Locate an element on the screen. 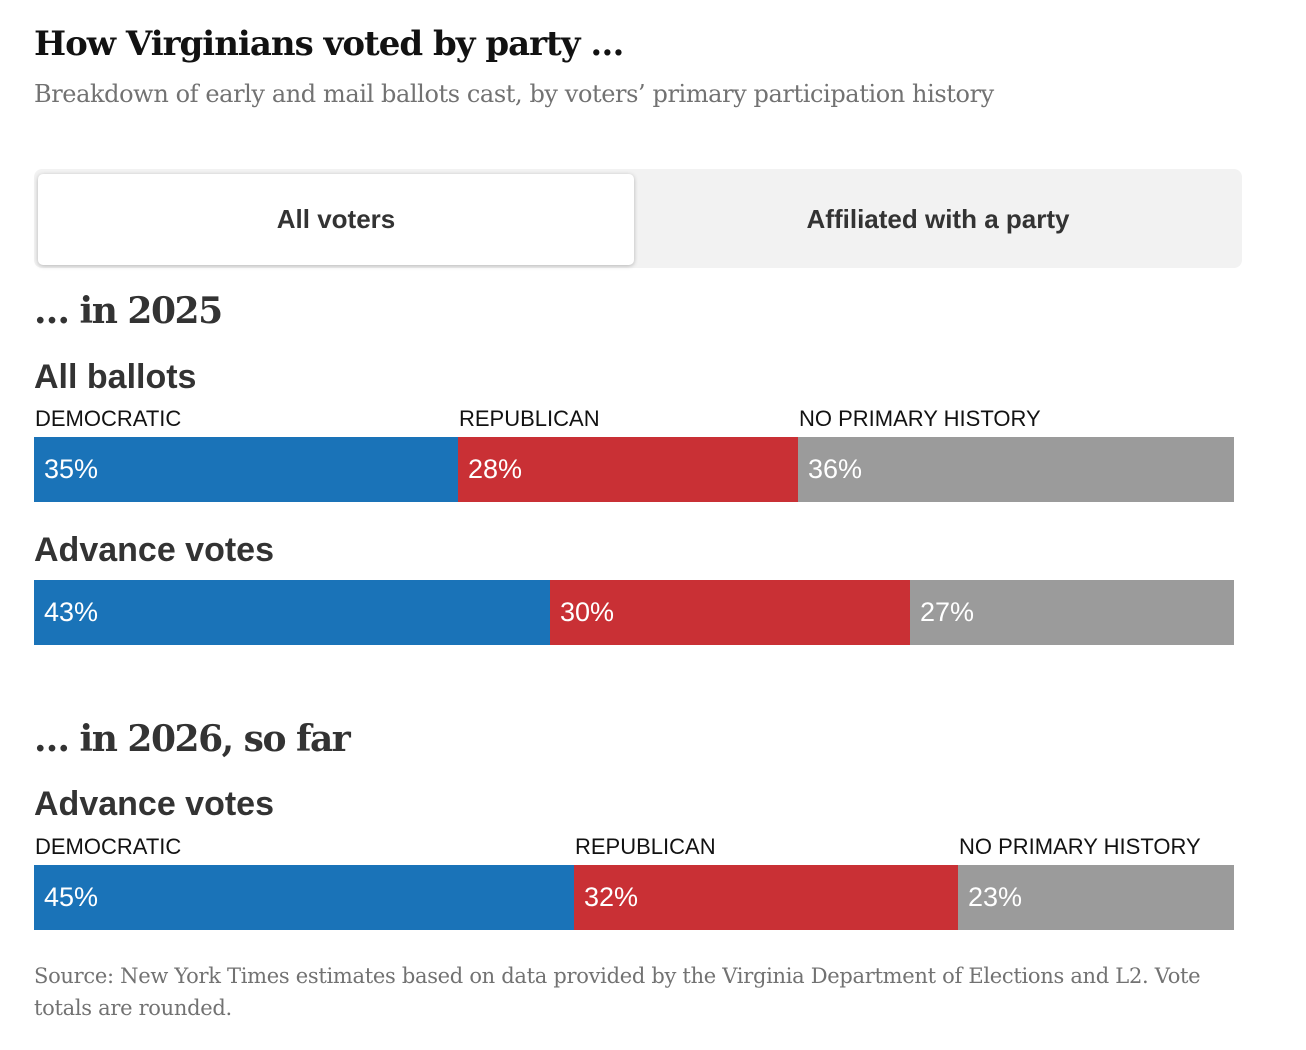 The width and height of the screenshot is (1306, 1050). toggle-all-voters: All voters is located at coordinates (336, 219).